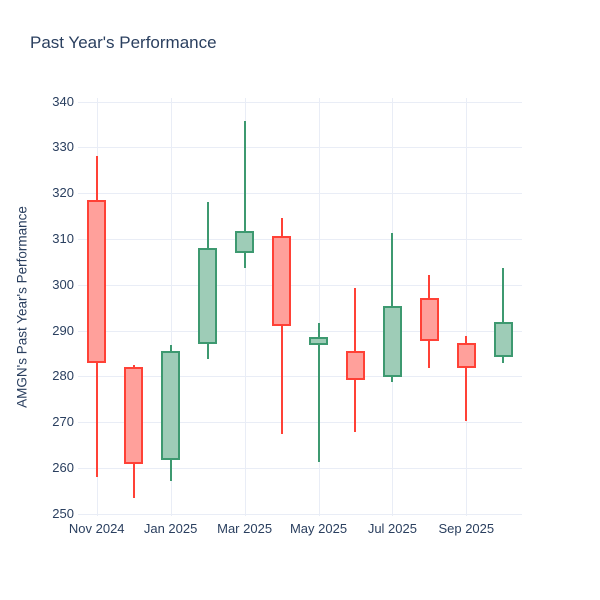  I want to click on x-tick-label: Jan 2025, so click(170, 528).